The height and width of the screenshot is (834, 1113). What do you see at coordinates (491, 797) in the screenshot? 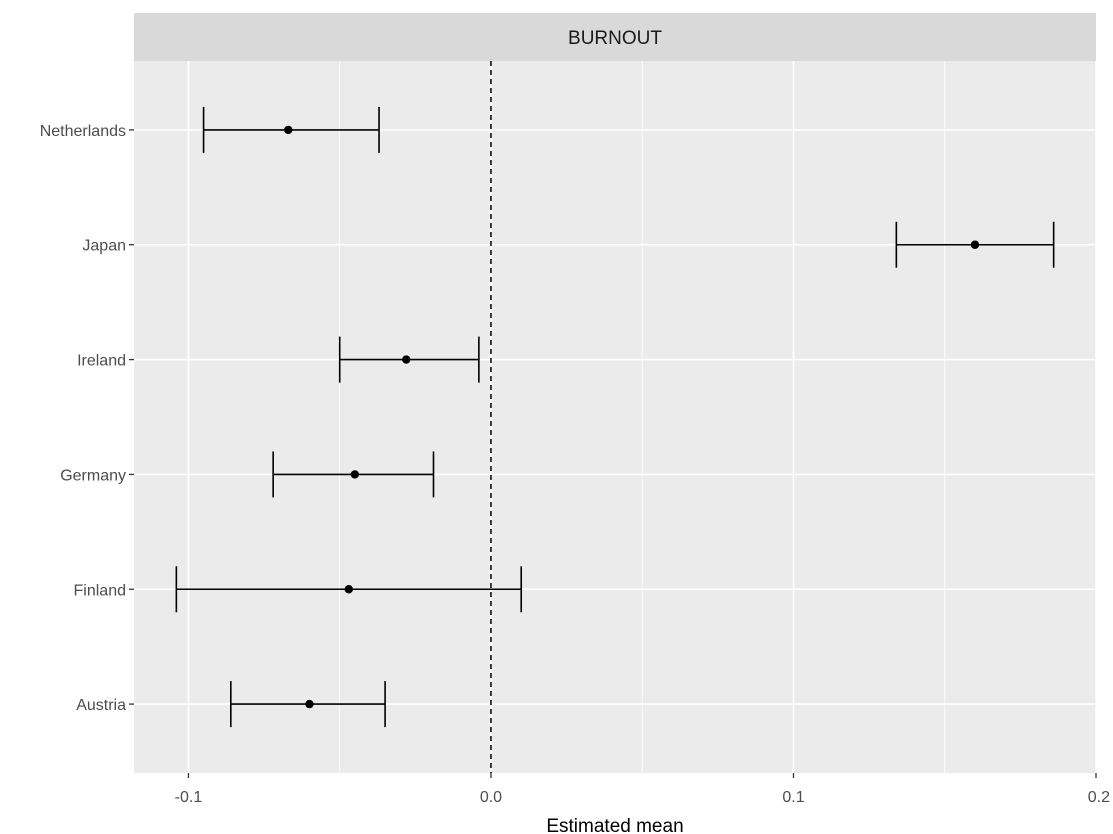
I see `x-tick-label: 0.0` at bounding box center [491, 797].